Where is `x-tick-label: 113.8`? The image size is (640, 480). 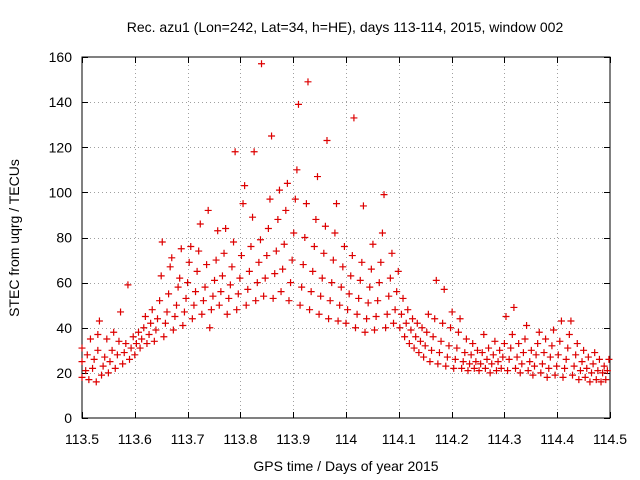
x-tick-label: 113.8 is located at coordinates (240, 439).